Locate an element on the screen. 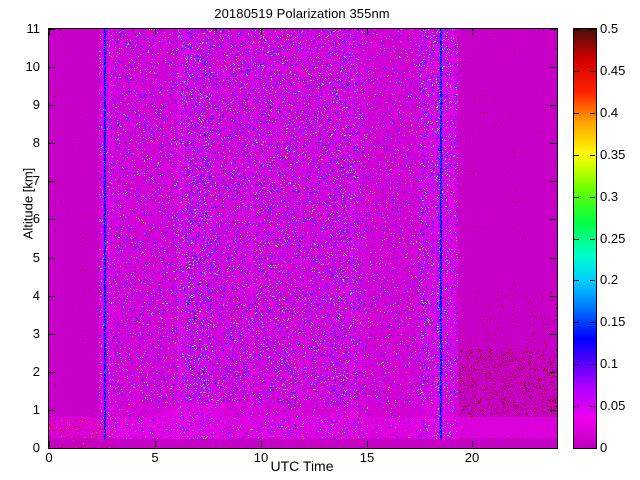  y-tick-label: 11 is located at coordinates (33, 28).